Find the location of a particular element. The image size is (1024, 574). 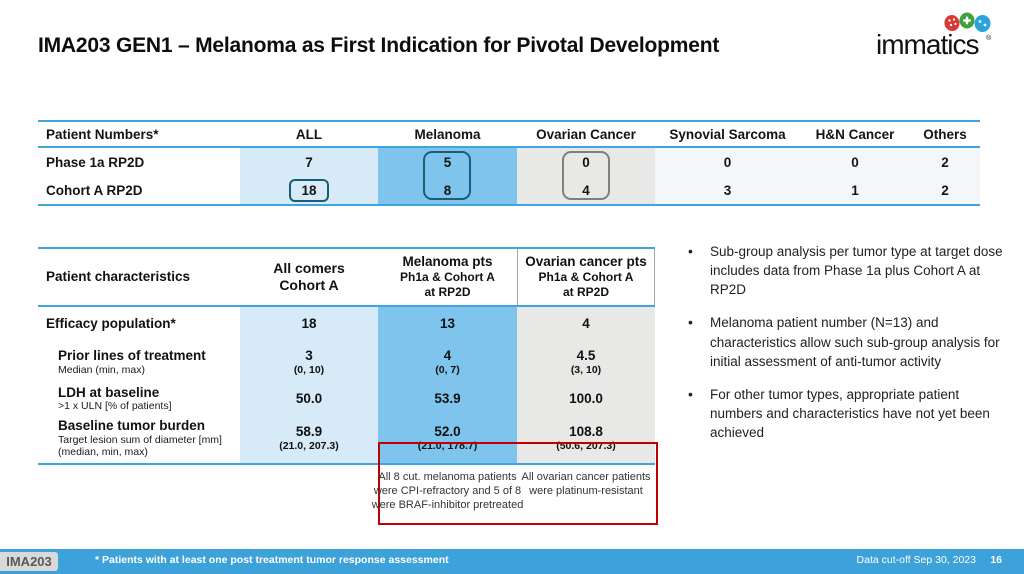

prior-all-value: 3 is located at coordinates (309, 356).